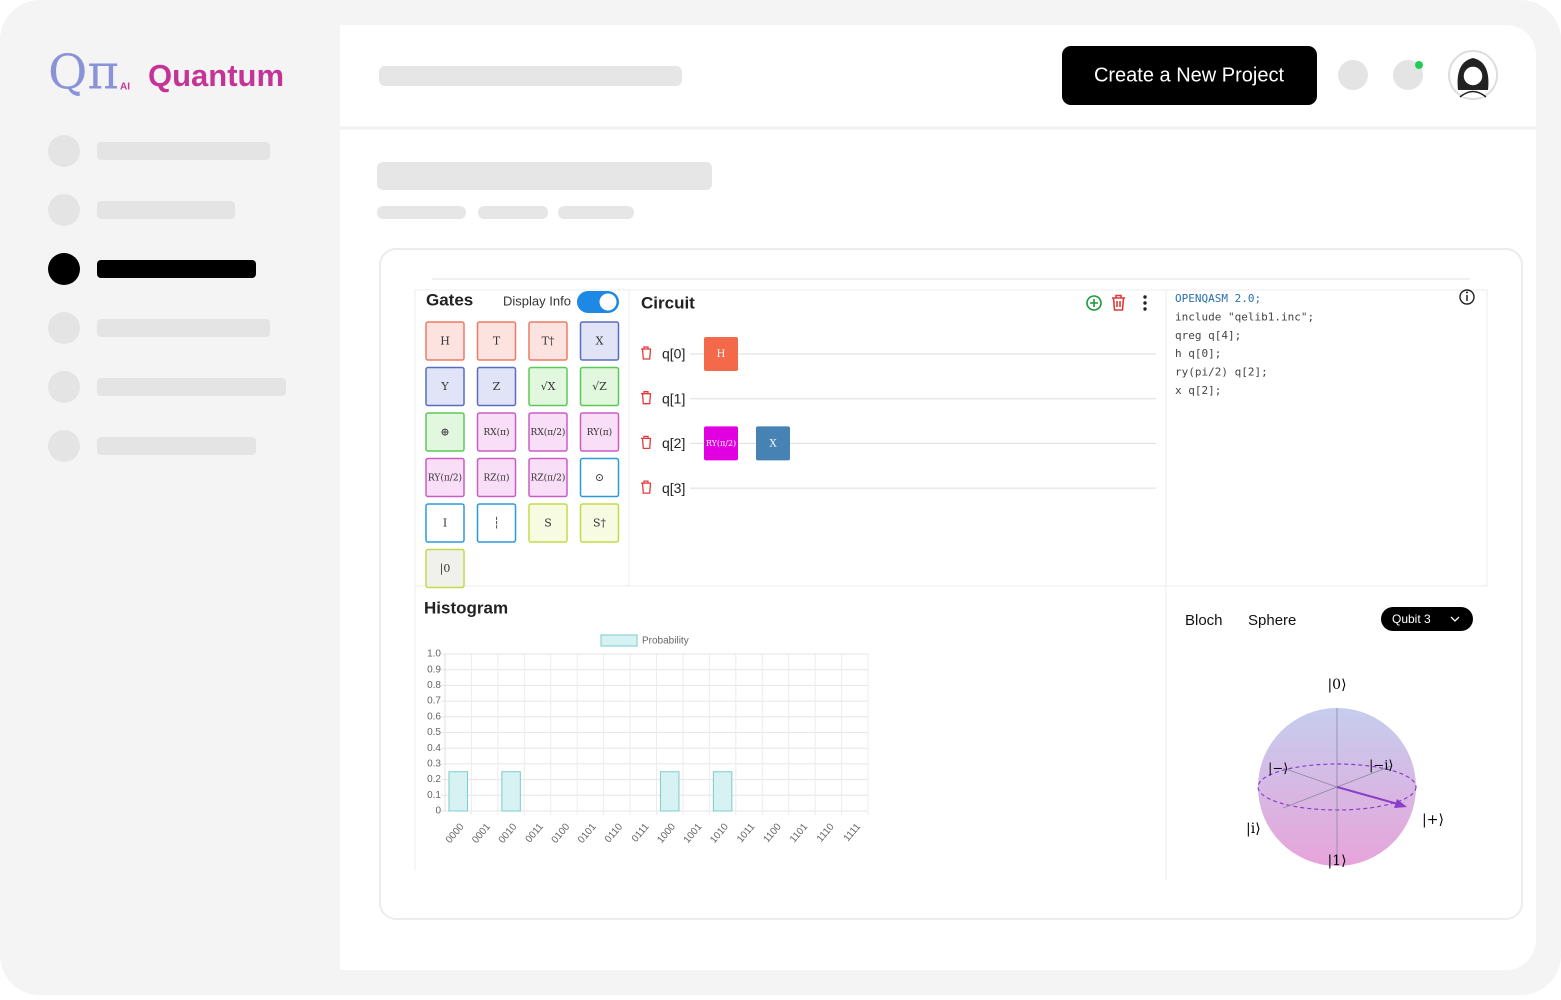 Image resolution: width=1561 pixels, height=1000 pixels. What do you see at coordinates (1337, 787) in the screenshot?
I see `bloch-sphere` at bounding box center [1337, 787].